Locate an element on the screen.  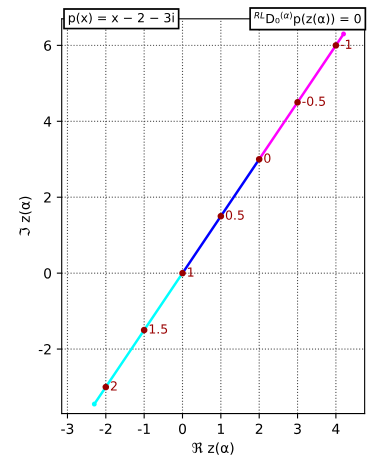
x-axis-title: ℜ z(α) is located at coordinates (213, 448).